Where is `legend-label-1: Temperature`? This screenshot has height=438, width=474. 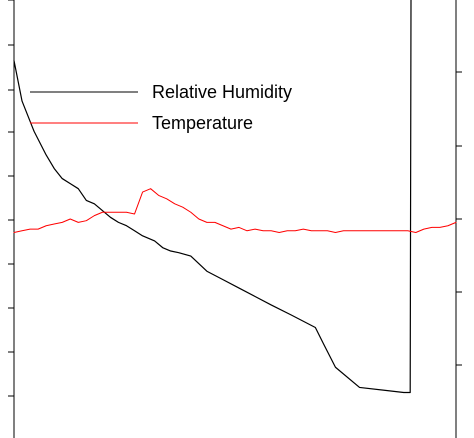
legend-label-1: Temperature is located at coordinates (202, 123).